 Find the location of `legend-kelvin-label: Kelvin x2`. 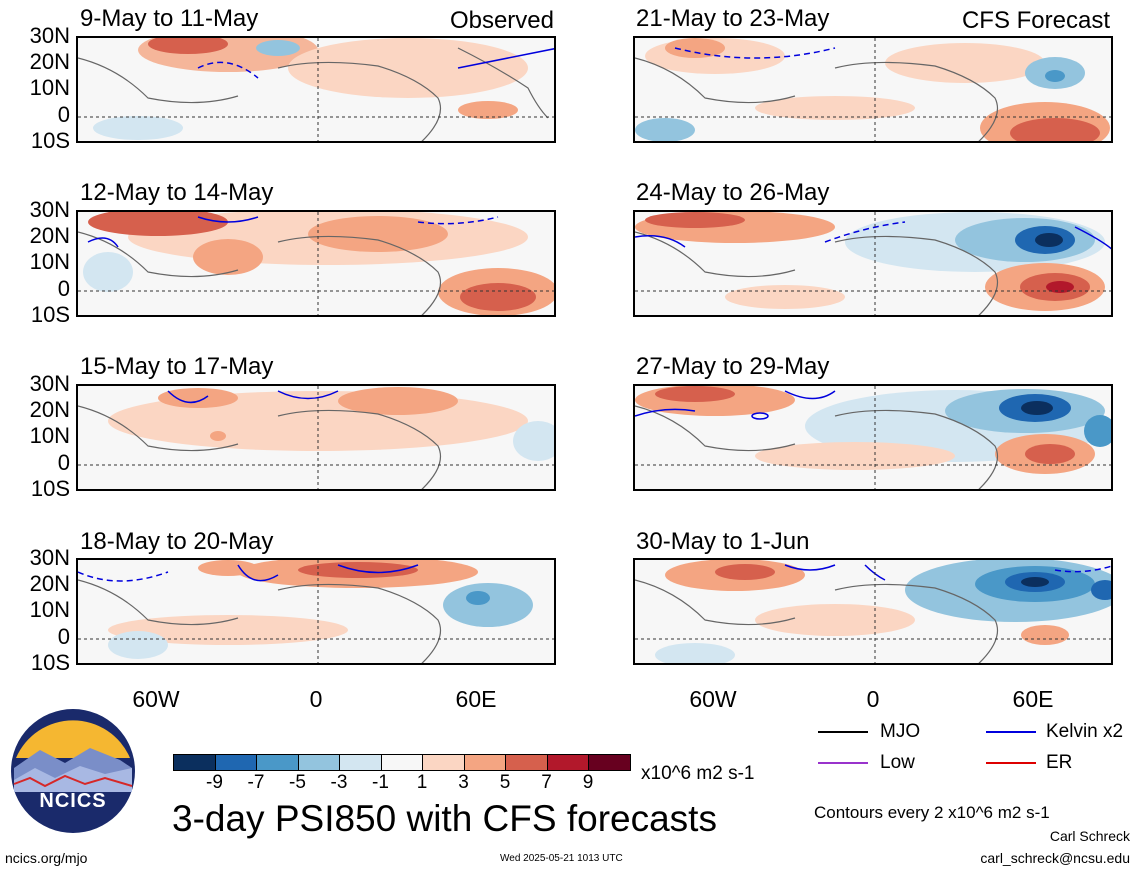

legend-kelvin-label: Kelvin x2 is located at coordinates (1085, 731).